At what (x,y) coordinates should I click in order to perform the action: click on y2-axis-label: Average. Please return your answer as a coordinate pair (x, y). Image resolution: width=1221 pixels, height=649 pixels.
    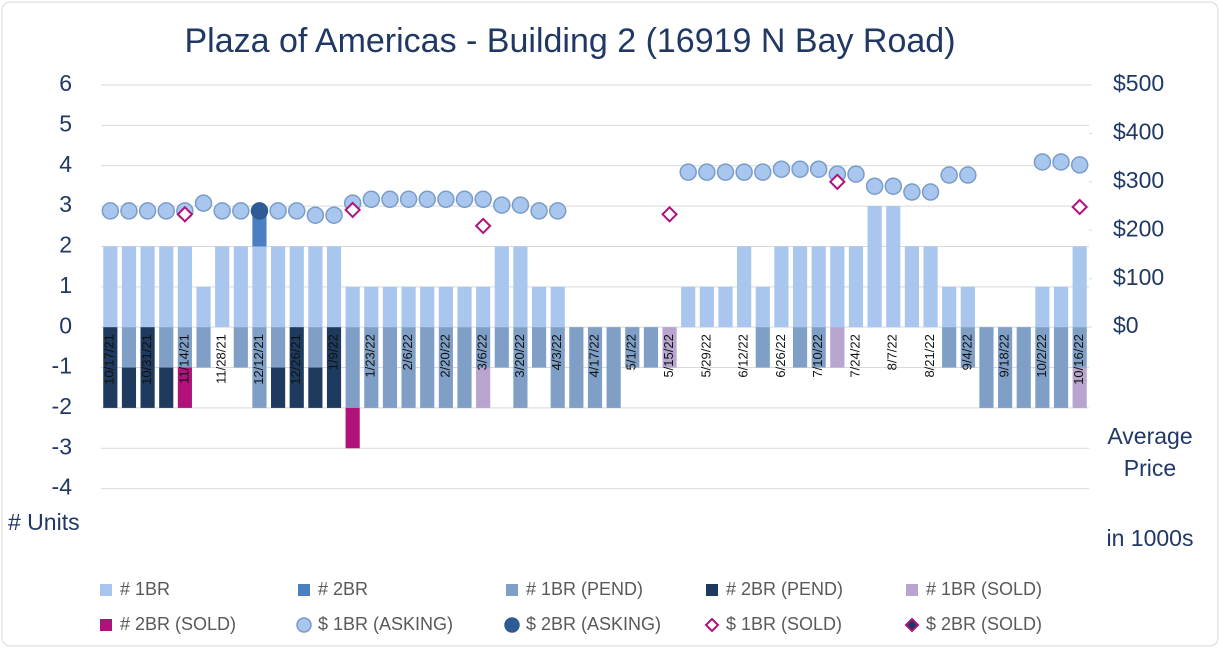
    Looking at the image, I should click on (1149, 436).